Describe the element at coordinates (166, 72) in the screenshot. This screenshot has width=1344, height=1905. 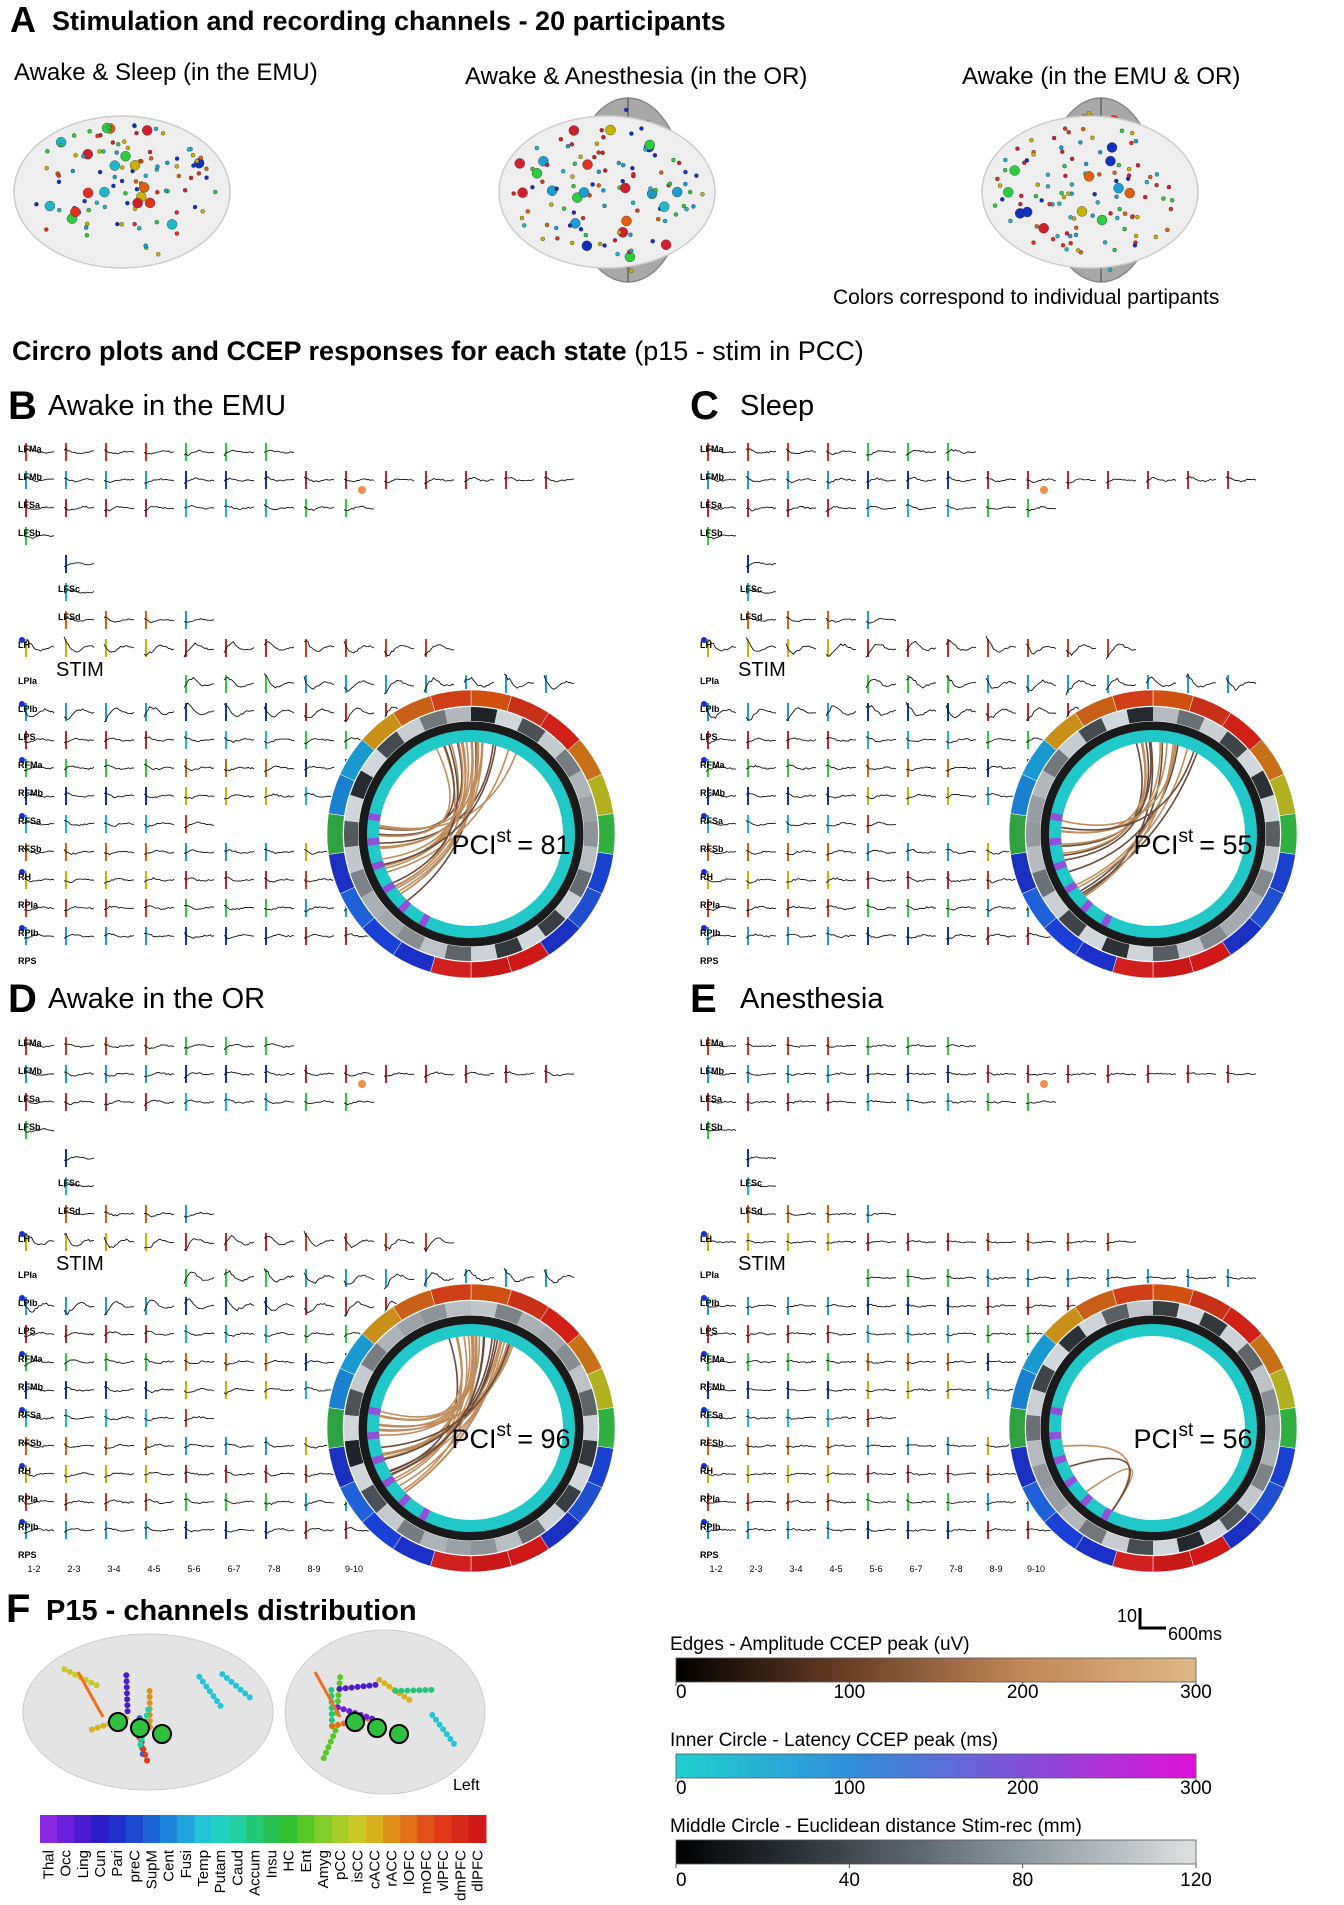
I see `subtitle: Awake & Sleep (in the EMU)` at that location.